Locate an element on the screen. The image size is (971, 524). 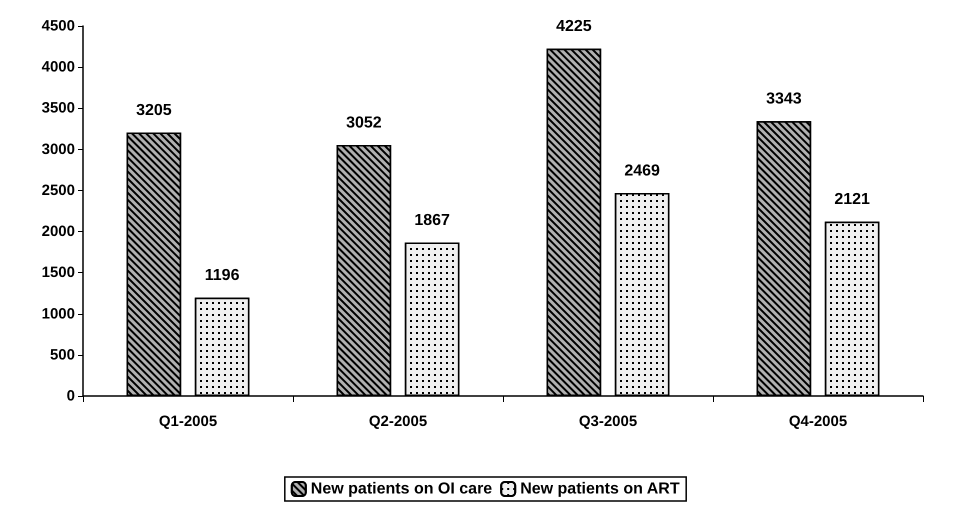
data-label: 1867 is located at coordinates (432, 220).